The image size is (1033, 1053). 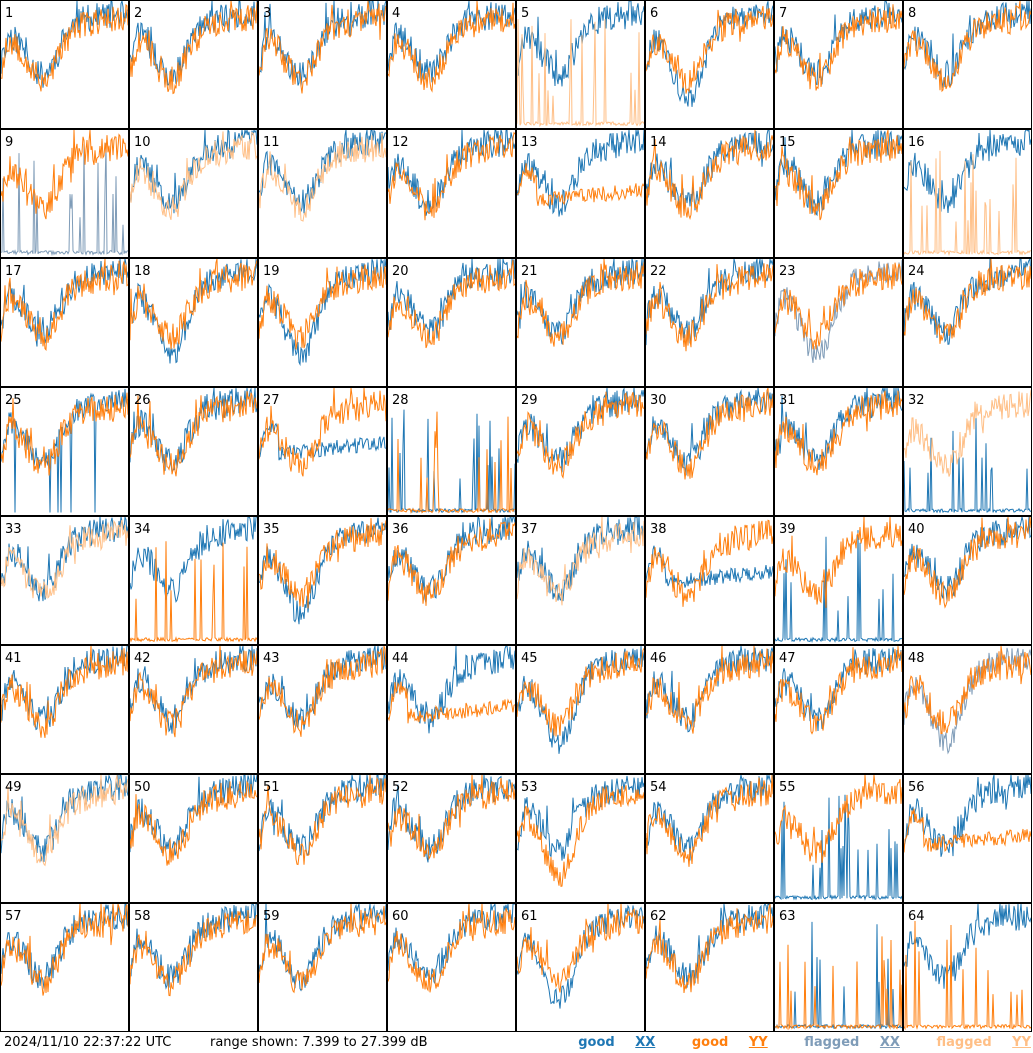 I want to click on panel-number: 2, so click(x=138, y=13).